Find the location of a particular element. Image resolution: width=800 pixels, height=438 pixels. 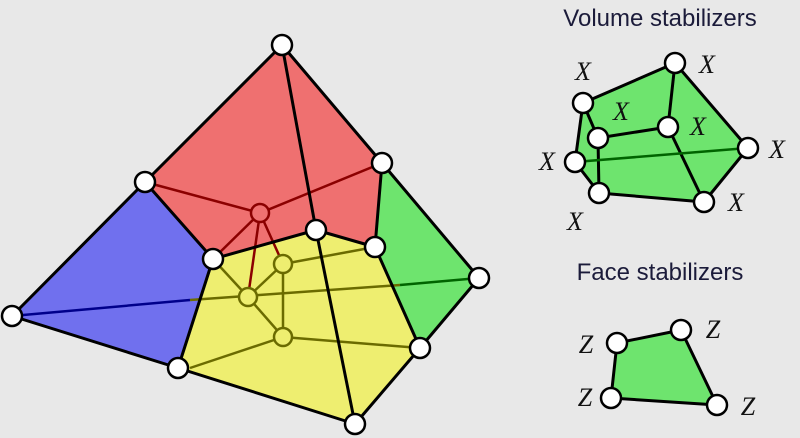

face-stabilizer is located at coordinates (664, 367).